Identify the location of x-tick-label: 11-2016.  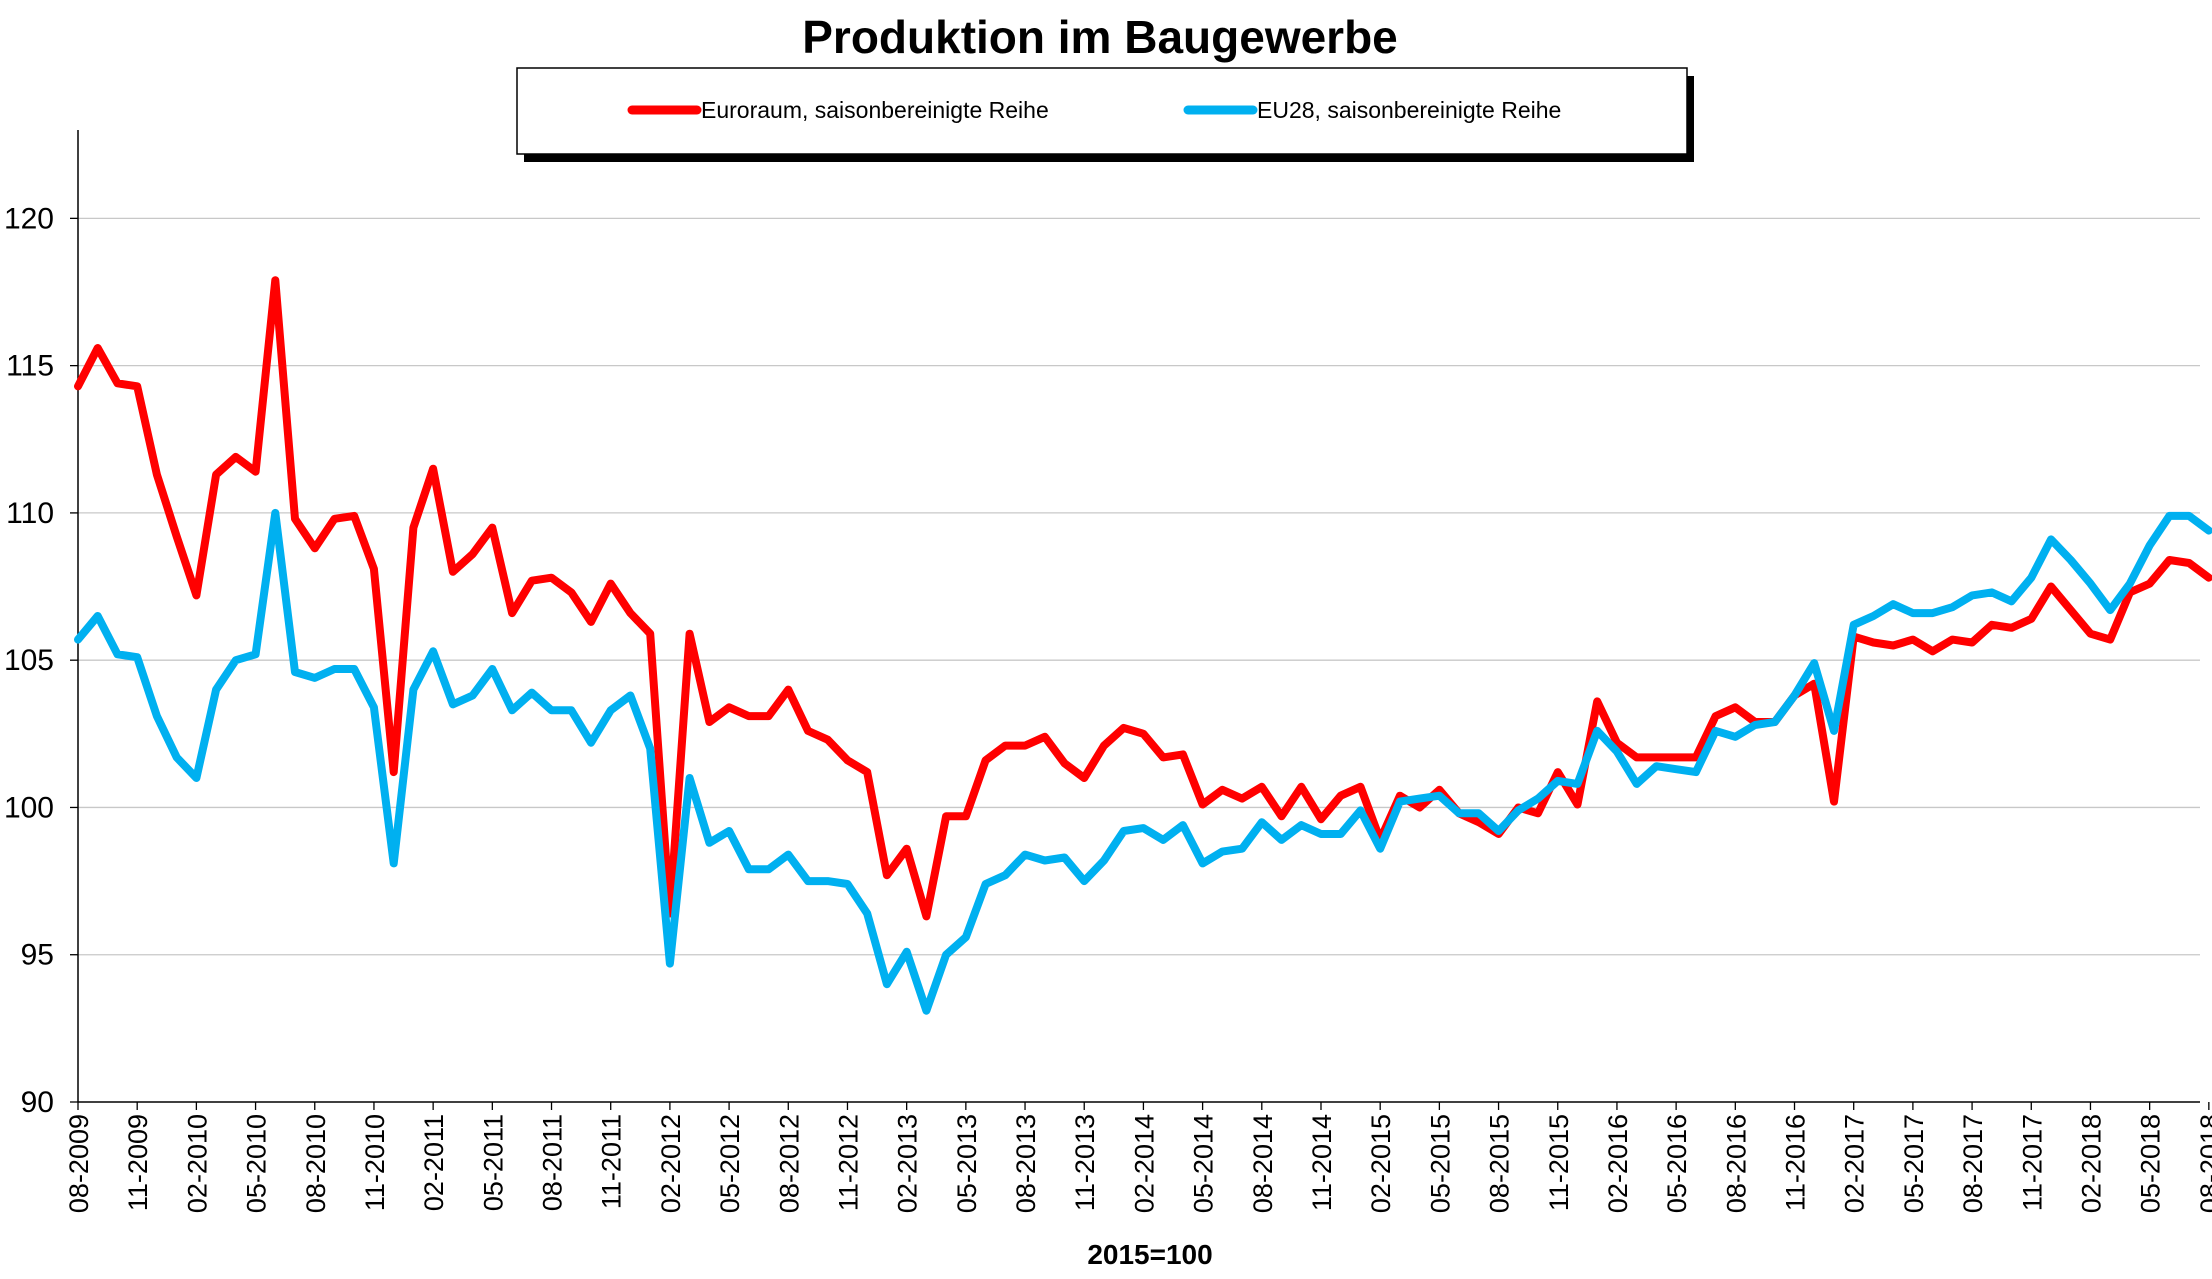
(1796, 1162).